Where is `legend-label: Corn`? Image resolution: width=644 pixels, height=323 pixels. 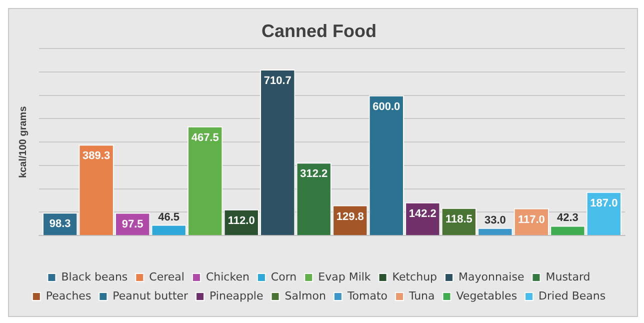 legend-label: Corn is located at coordinates (283, 277).